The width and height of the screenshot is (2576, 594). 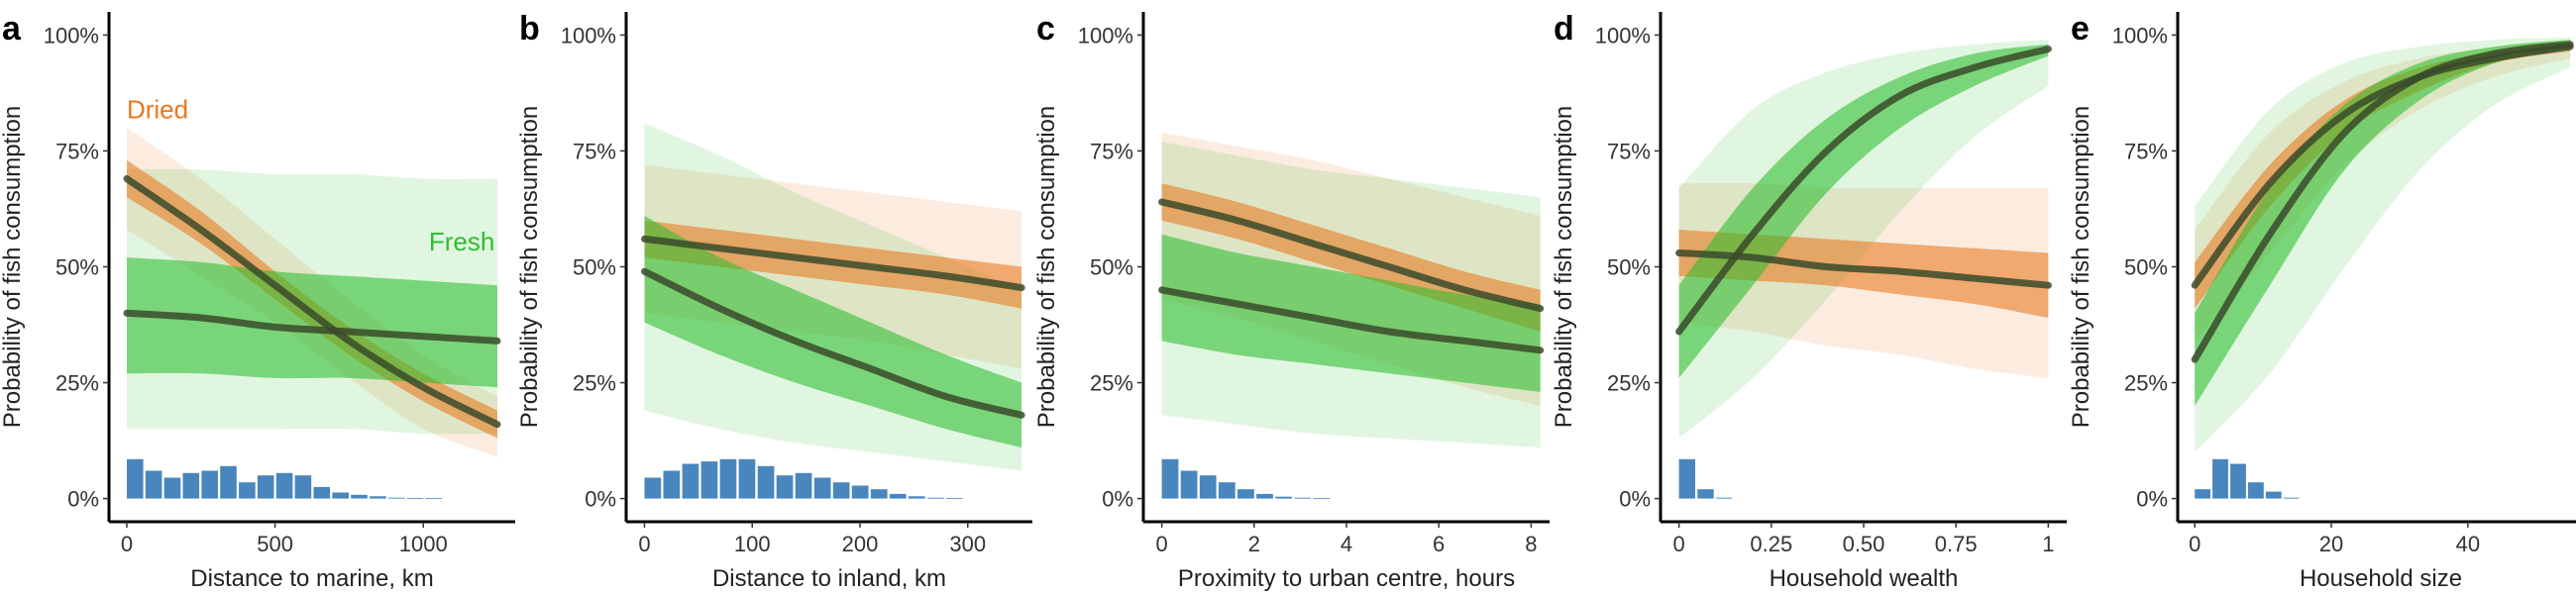 I want to click on x-axis-title: Household wealth, so click(x=1865, y=579).